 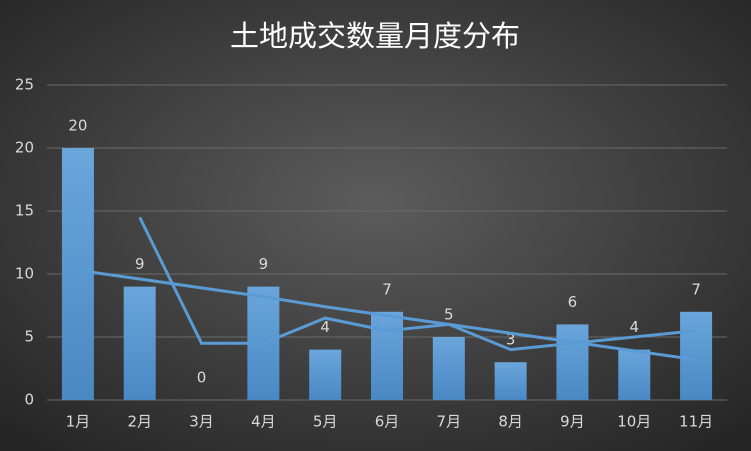 What do you see at coordinates (634, 422) in the screenshot?
I see `x-tick-label: 10月` at bounding box center [634, 422].